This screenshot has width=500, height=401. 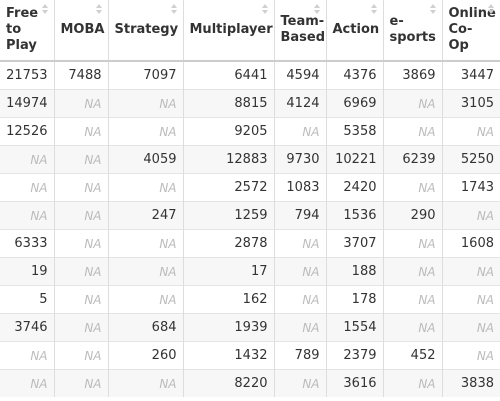 I want to click on table-cell: 12883, so click(x=228, y=159).